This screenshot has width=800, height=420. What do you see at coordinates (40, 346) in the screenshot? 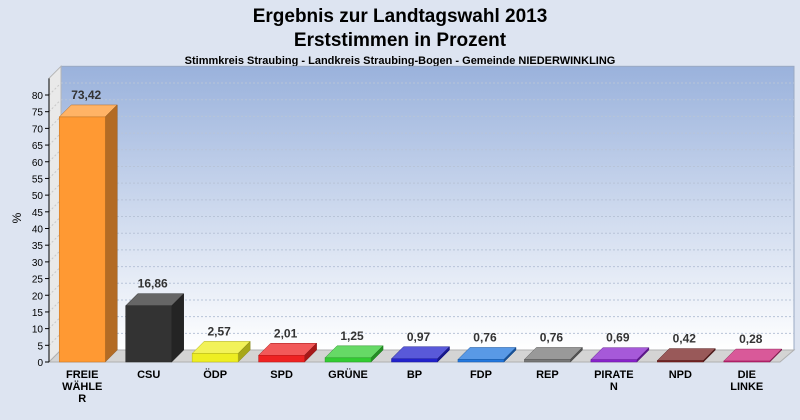
I see `y-tick-label: 5` at bounding box center [40, 346].